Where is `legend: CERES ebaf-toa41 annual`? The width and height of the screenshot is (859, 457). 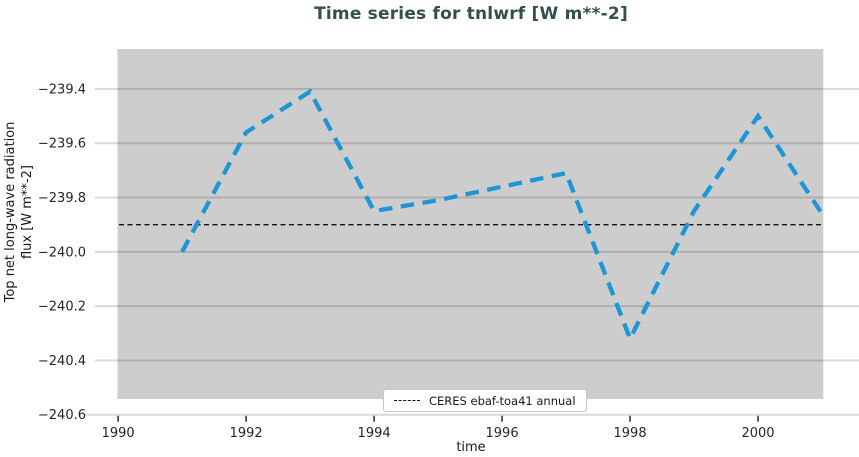 legend: CERES ebaf-toa41 annual is located at coordinates (485, 400).